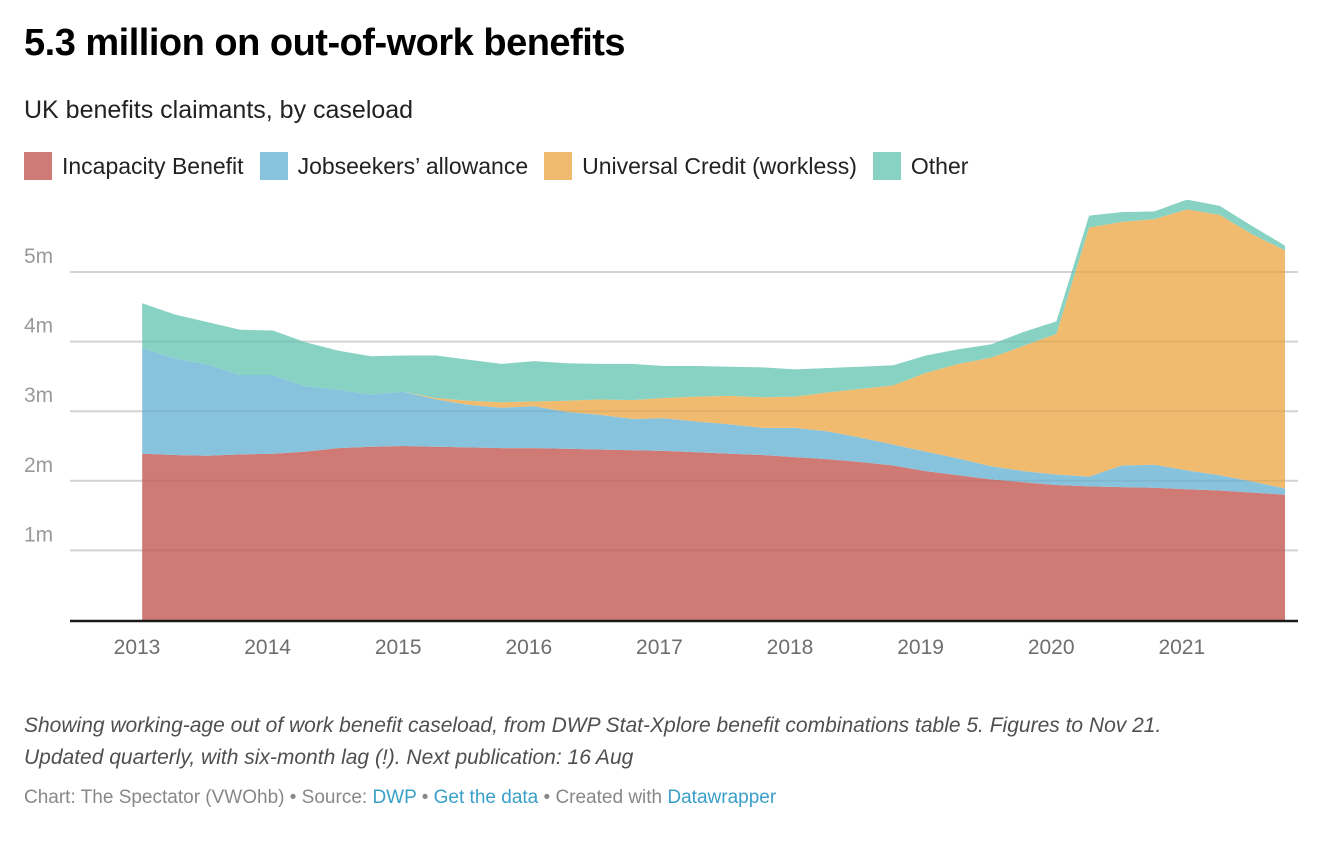 The width and height of the screenshot is (1332, 850). What do you see at coordinates (137, 647) in the screenshot?
I see `x-tick-label: 2013` at bounding box center [137, 647].